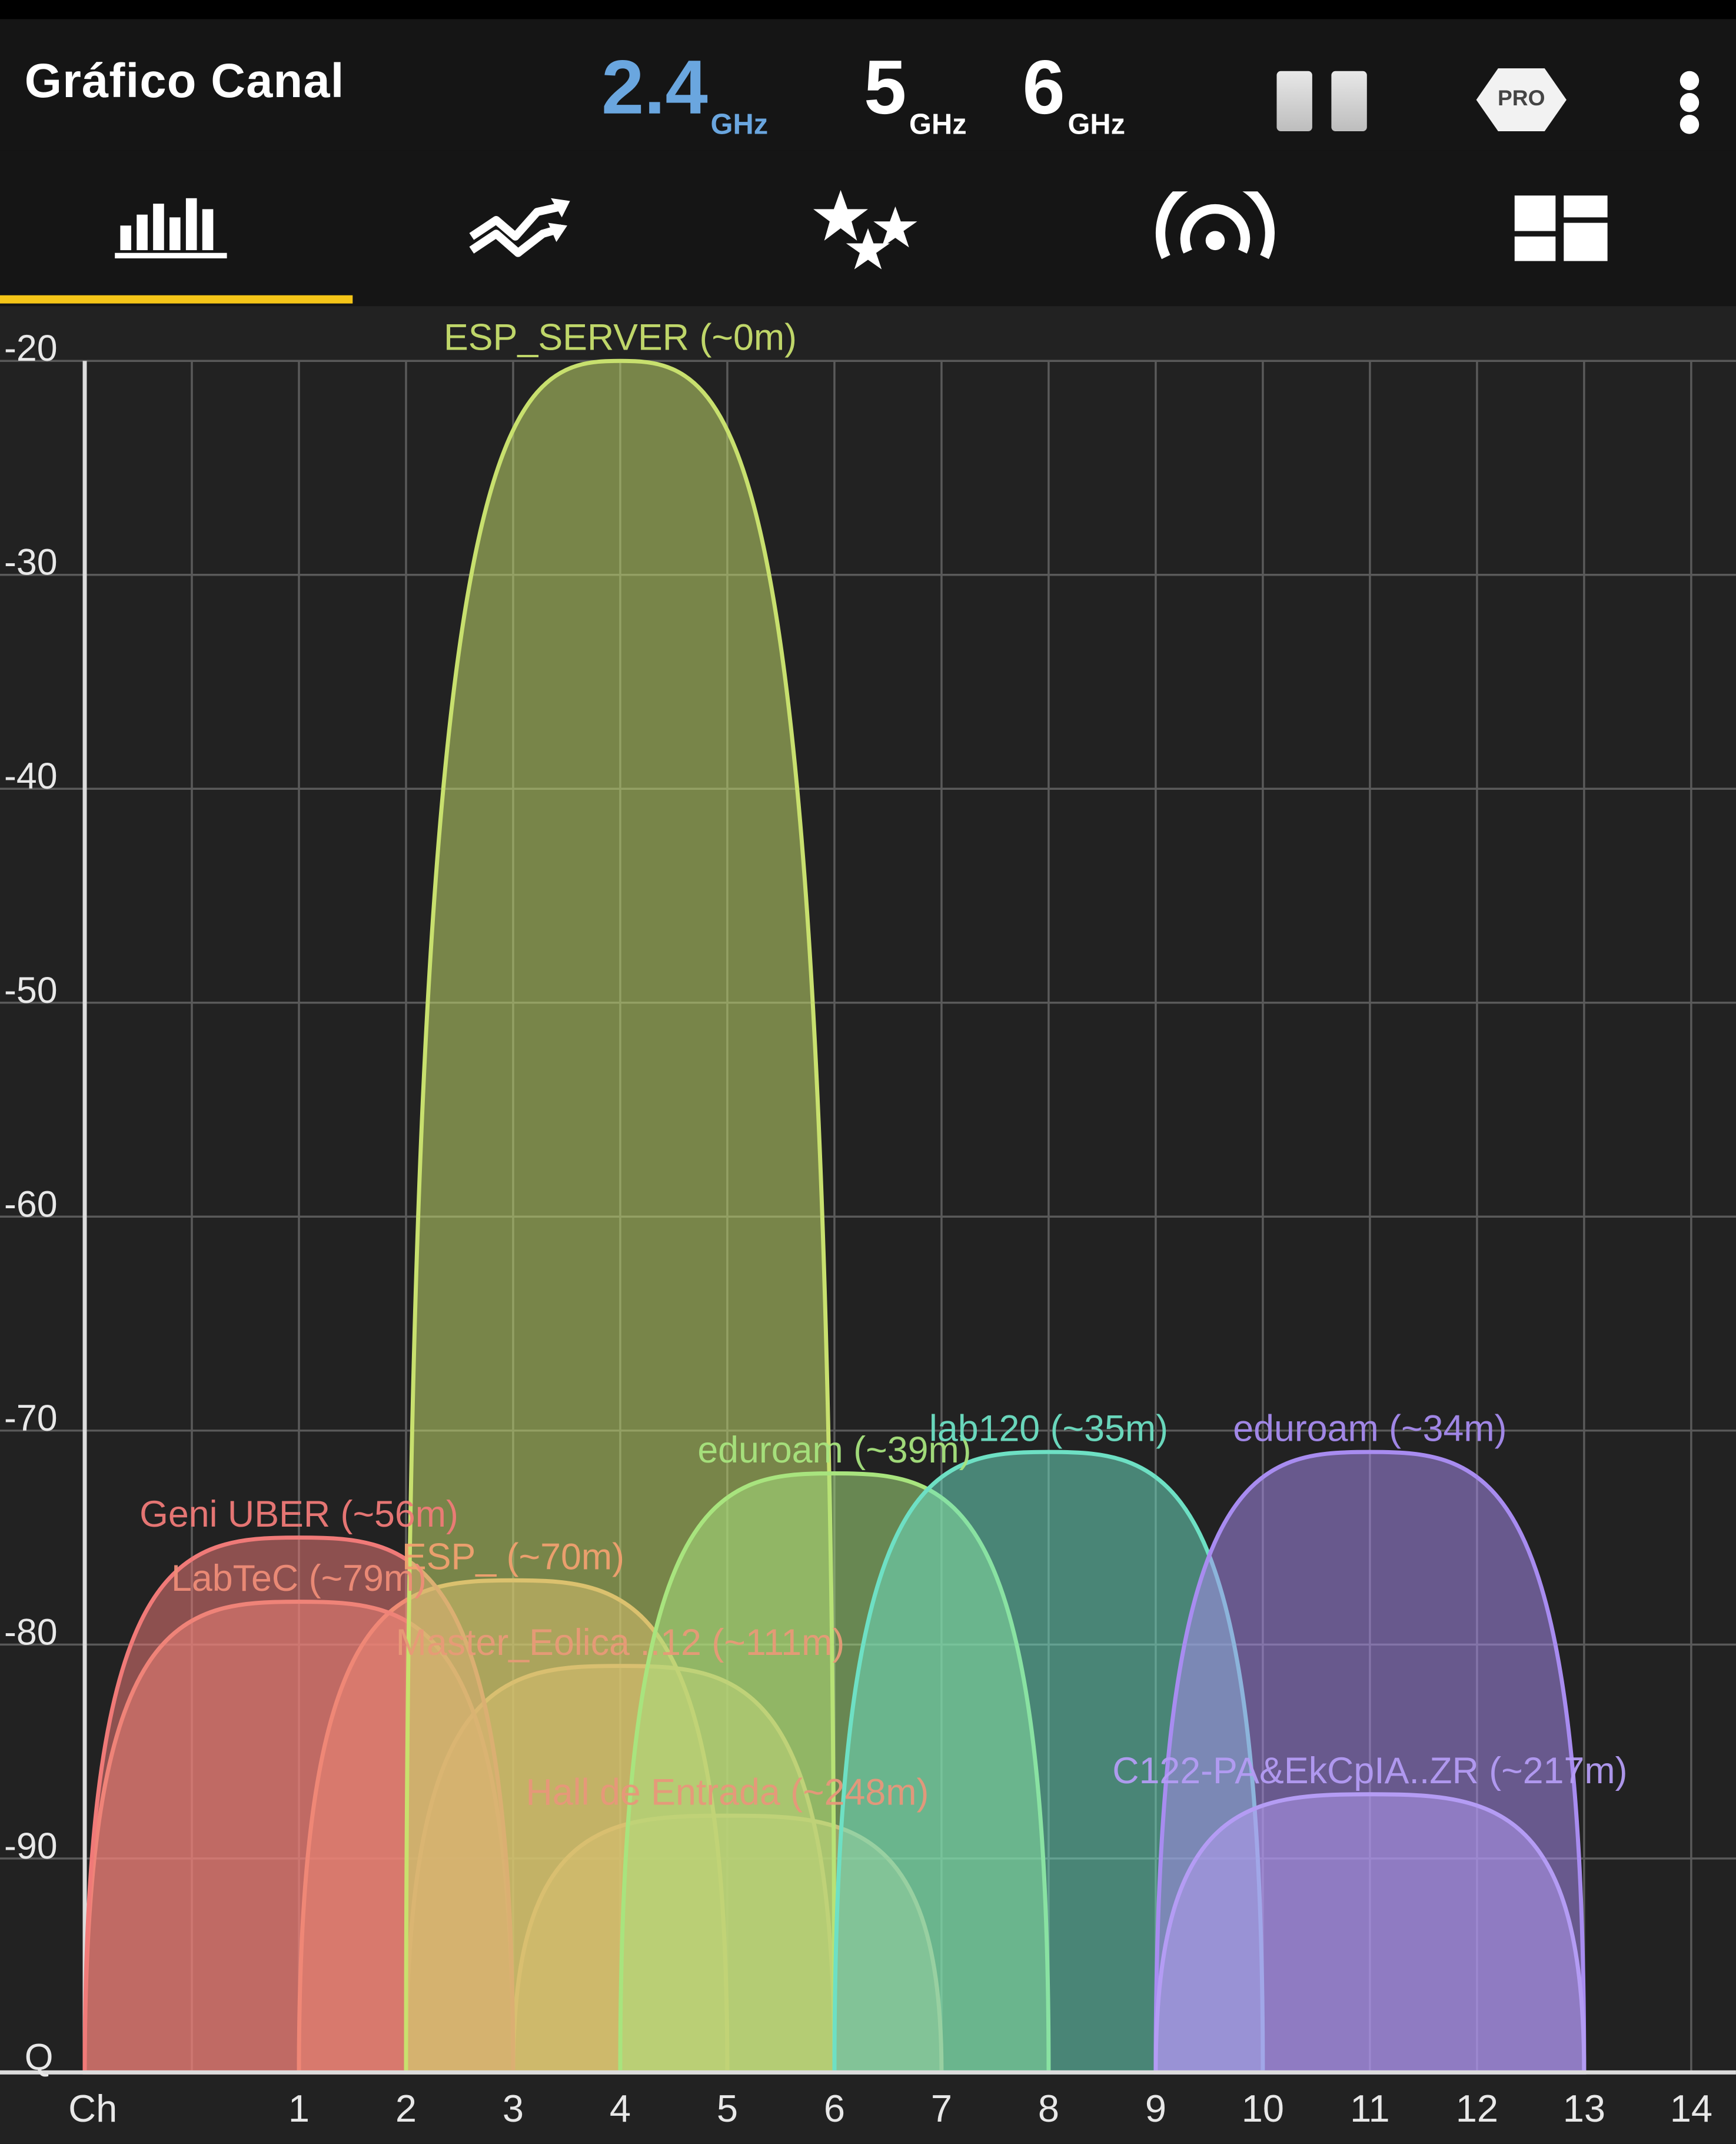 Image resolution: width=1736 pixels, height=2144 pixels. Describe the element at coordinates (31, 1632) in the screenshot. I see `y-tick-label: -80` at that location.